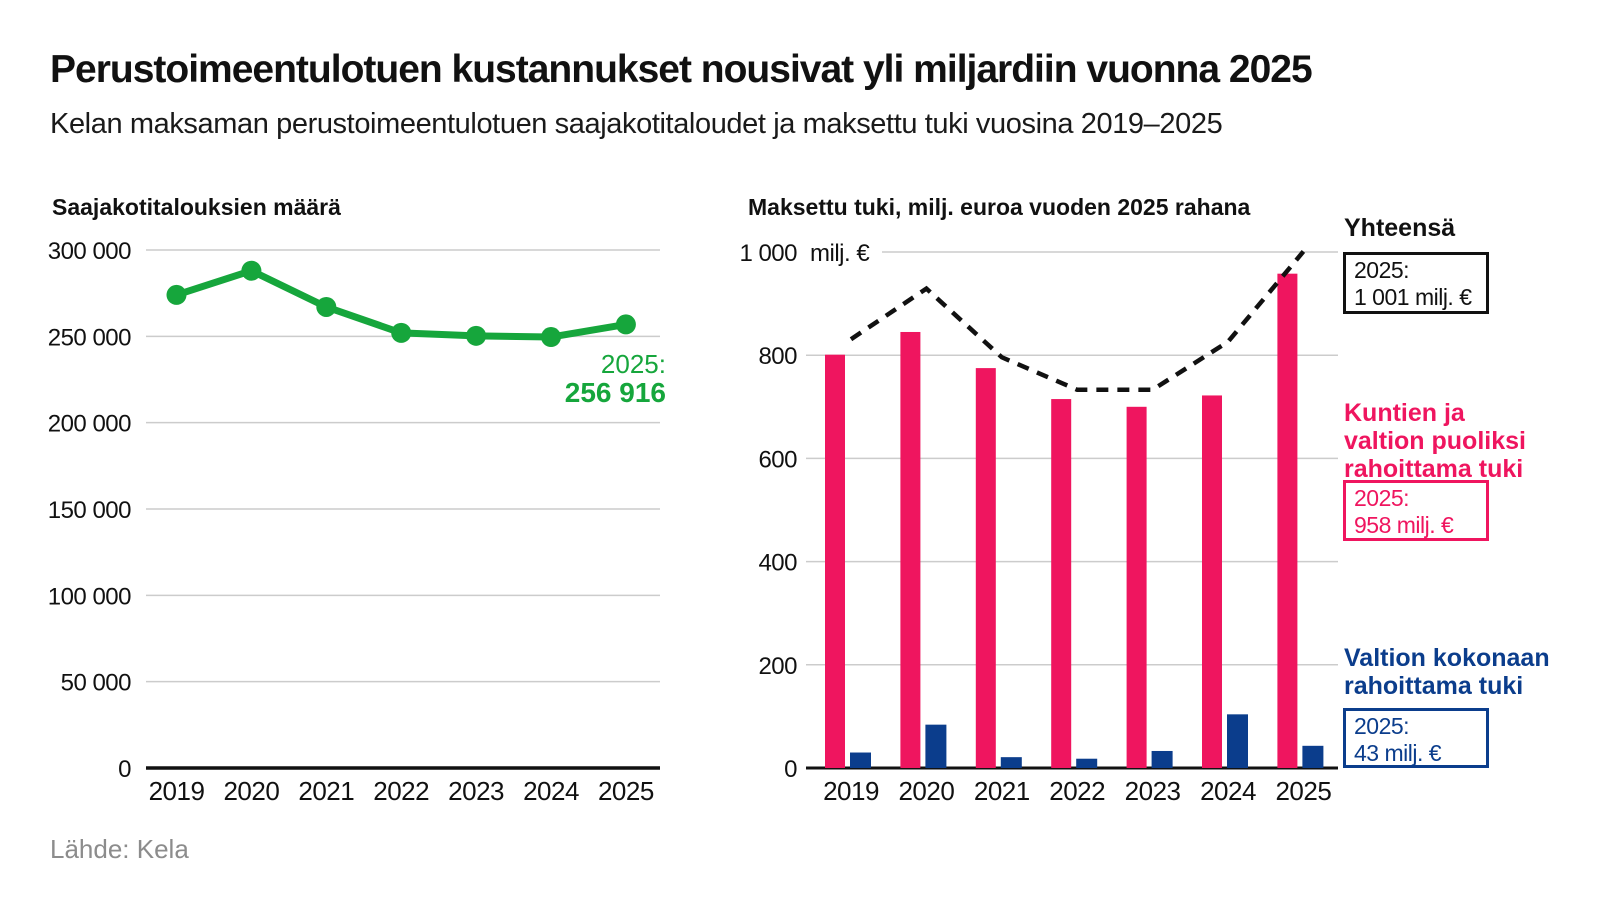  Describe the element at coordinates (1153, 791) in the screenshot. I see `right-x-tick-label: 2023` at that location.